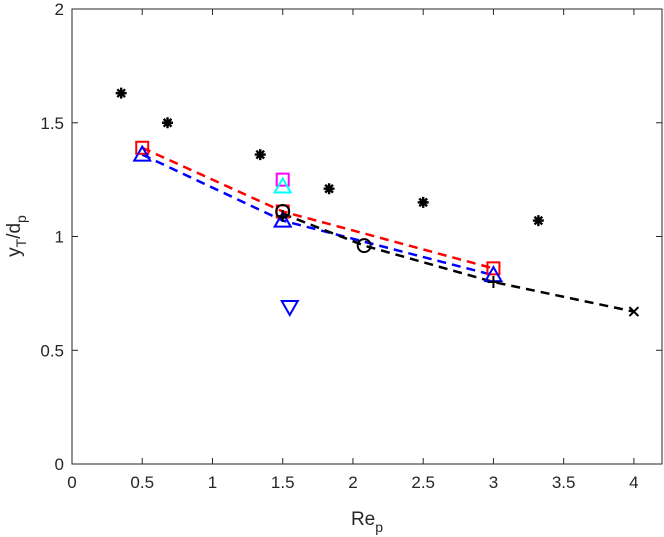  I want to click on x-tick-label: 3.5, so click(564, 482).